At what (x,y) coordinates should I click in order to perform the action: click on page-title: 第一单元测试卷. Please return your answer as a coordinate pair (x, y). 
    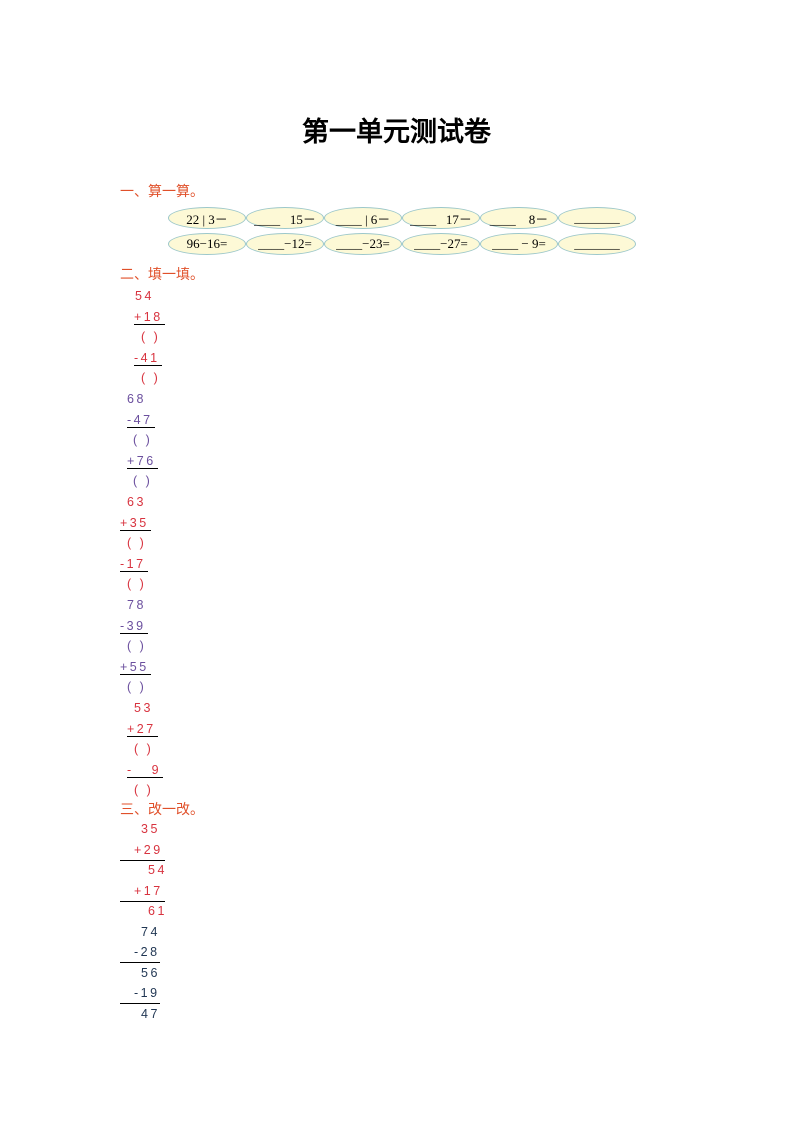
    Looking at the image, I should click on (396, 132).